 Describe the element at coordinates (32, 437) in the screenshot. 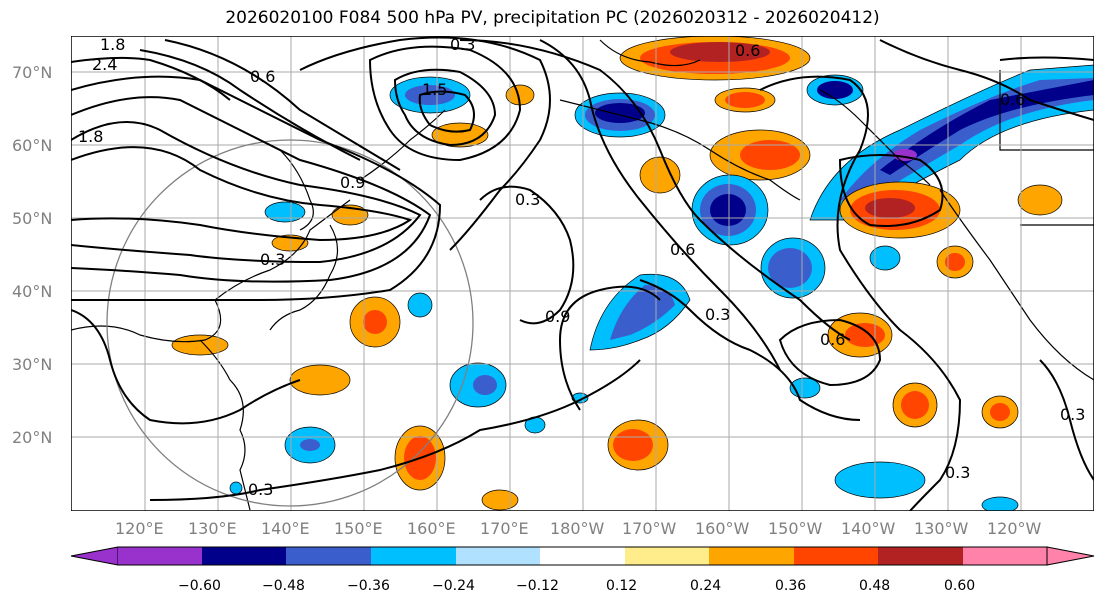

I see `lat-label: 20°N` at that location.